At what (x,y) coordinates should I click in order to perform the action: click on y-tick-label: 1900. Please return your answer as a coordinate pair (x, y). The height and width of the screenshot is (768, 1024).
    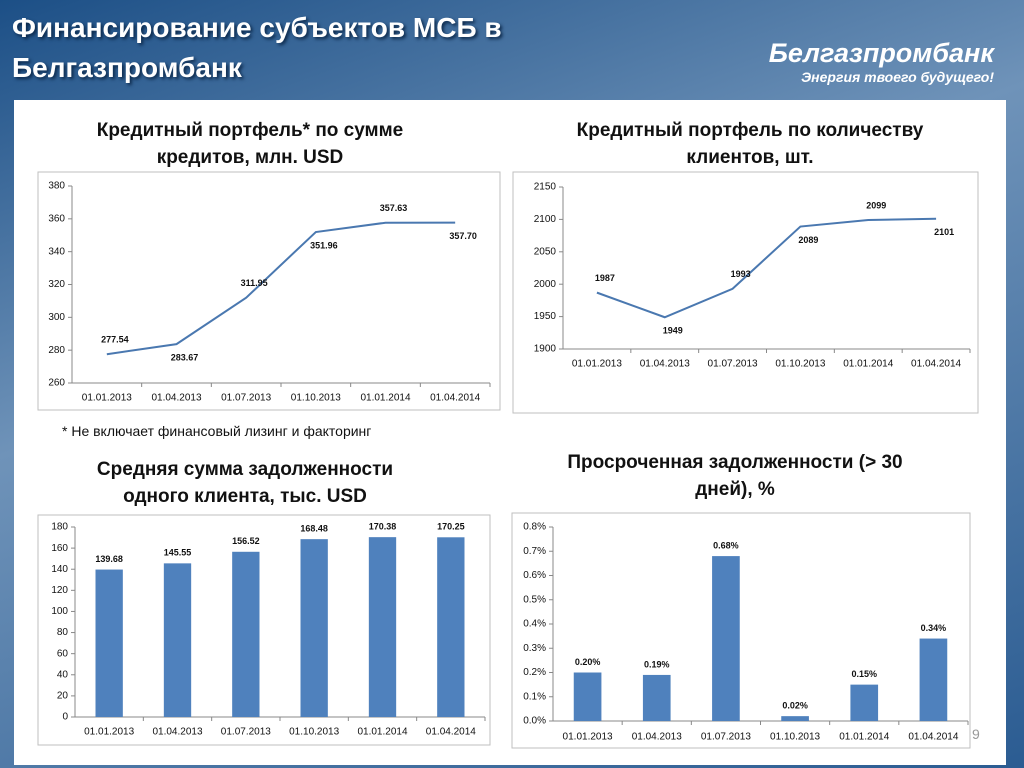
    Looking at the image, I should click on (545, 349).